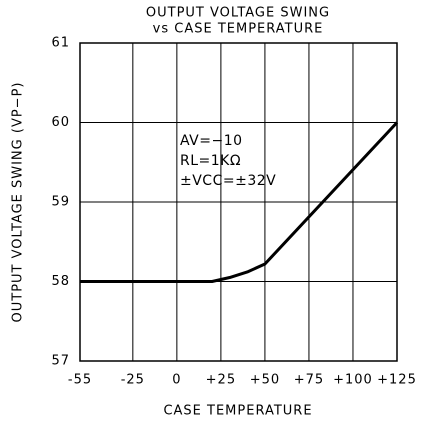  What do you see at coordinates (60, 43) in the screenshot?
I see `y-tick-label: 61` at bounding box center [60, 43].